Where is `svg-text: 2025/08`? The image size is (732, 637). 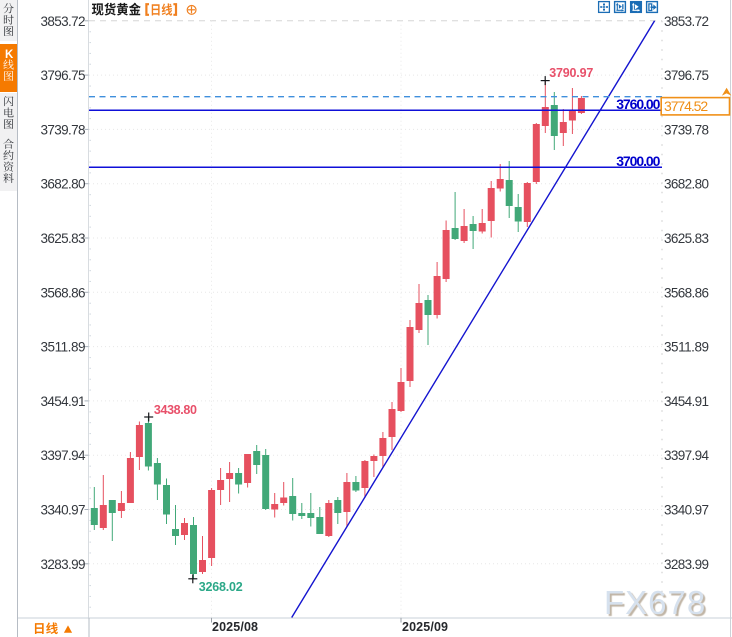 svg-text: 2025/08 is located at coordinates (235, 627).